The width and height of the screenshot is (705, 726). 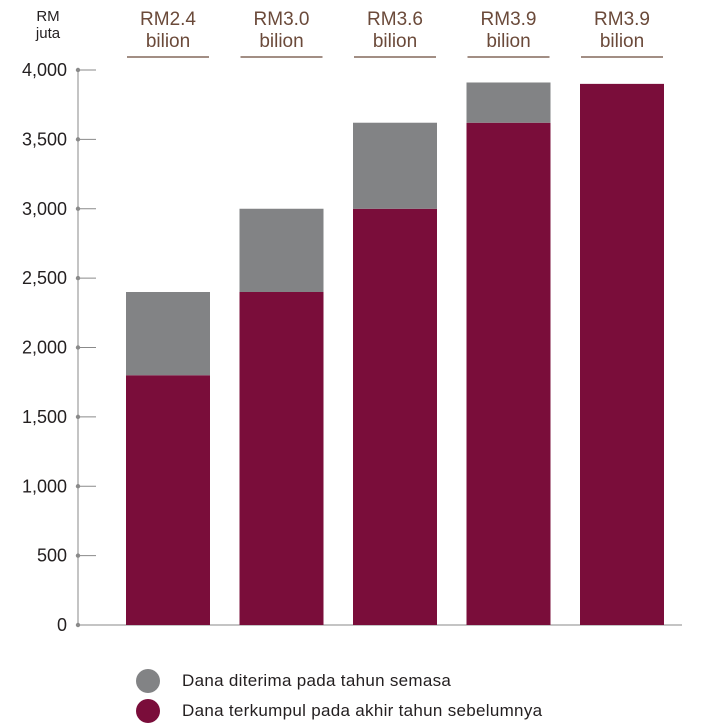 What do you see at coordinates (52, 556) in the screenshot?
I see `y-tick-label: 500` at bounding box center [52, 556].